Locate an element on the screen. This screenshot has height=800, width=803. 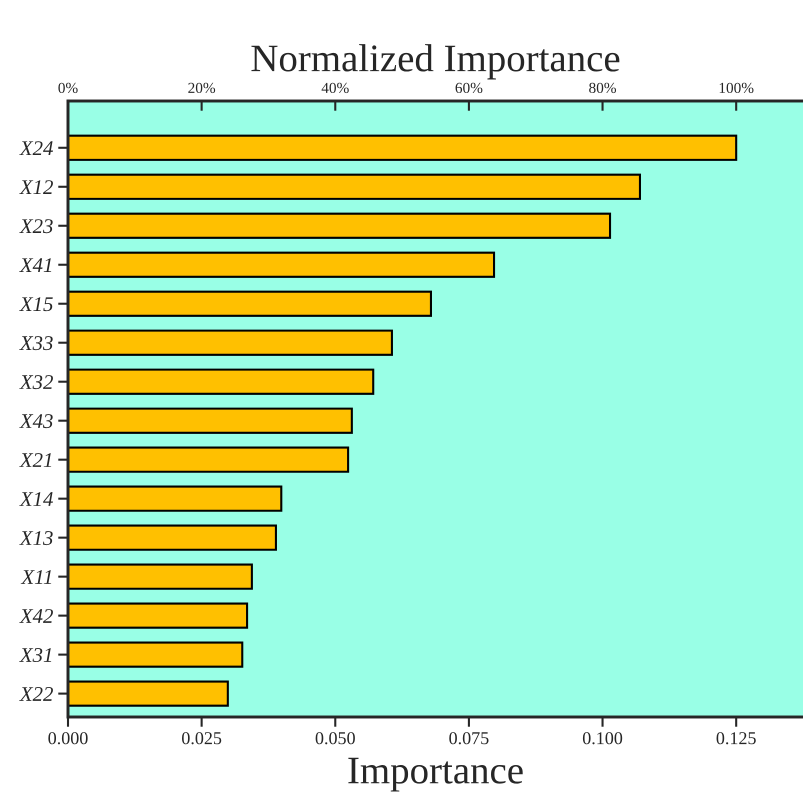
y-tick-label: X21 is located at coordinates (35, 460).